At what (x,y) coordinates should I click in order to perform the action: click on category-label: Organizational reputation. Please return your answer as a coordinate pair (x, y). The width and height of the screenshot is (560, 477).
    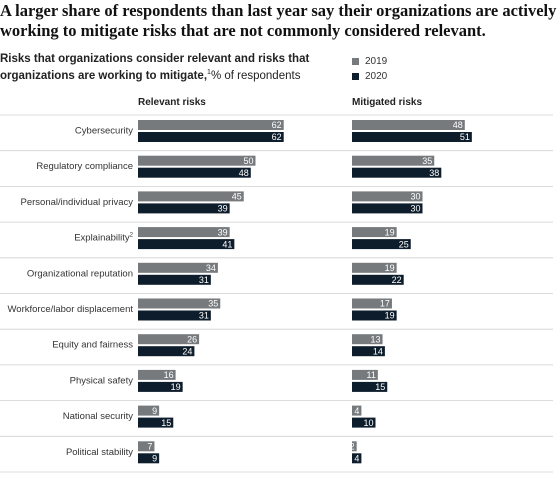
    Looking at the image, I should click on (80, 273).